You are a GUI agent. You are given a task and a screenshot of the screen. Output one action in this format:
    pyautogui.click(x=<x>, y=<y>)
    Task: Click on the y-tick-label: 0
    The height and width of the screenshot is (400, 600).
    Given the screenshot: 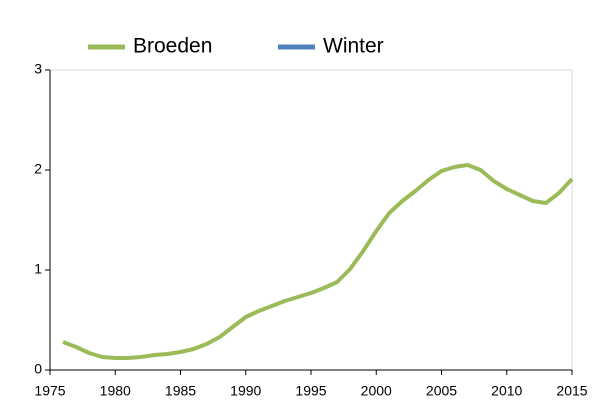 What is the action you would take?
    pyautogui.click(x=38, y=369)
    